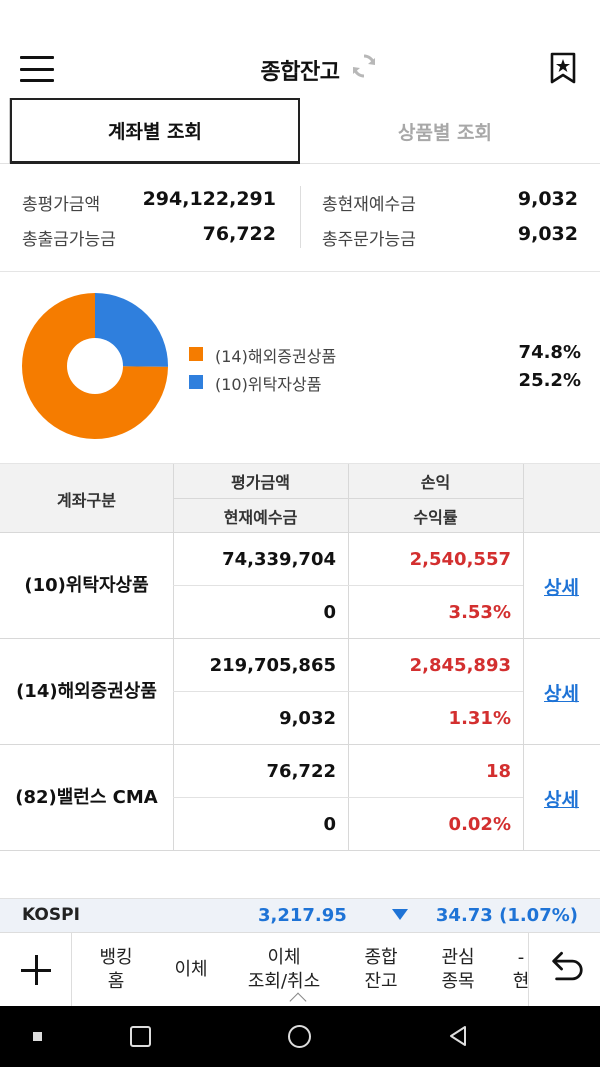 The height and width of the screenshot is (1067, 600). I want to click on index-name: KOSPI, so click(51, 915).